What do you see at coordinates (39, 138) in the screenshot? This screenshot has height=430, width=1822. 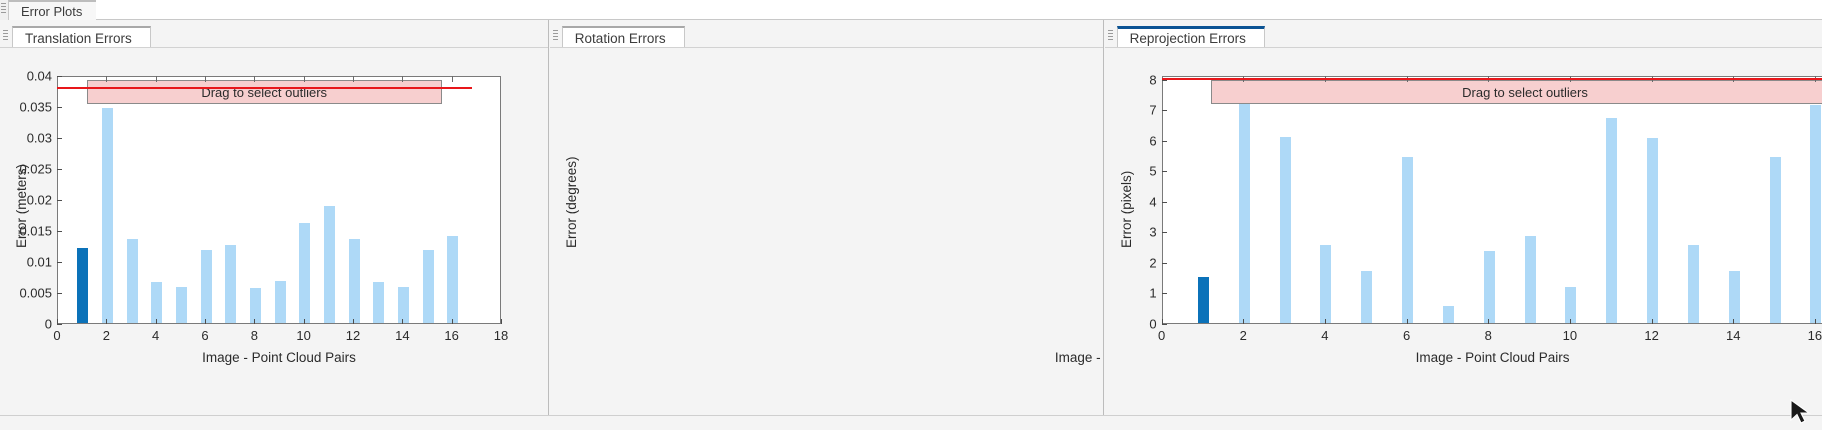 I see `y-tick-label: 0.03` at bounding box center [39, 138].